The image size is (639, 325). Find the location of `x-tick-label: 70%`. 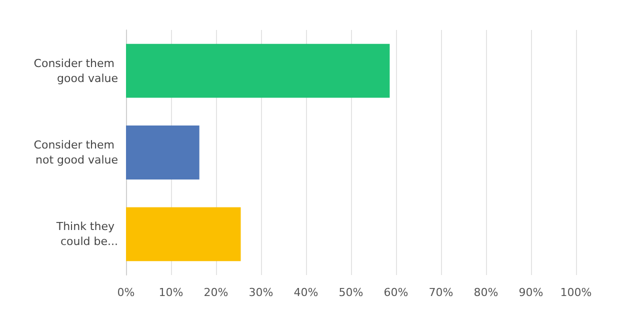

x-tick-label: 70% is located at coordinates (441, 292).